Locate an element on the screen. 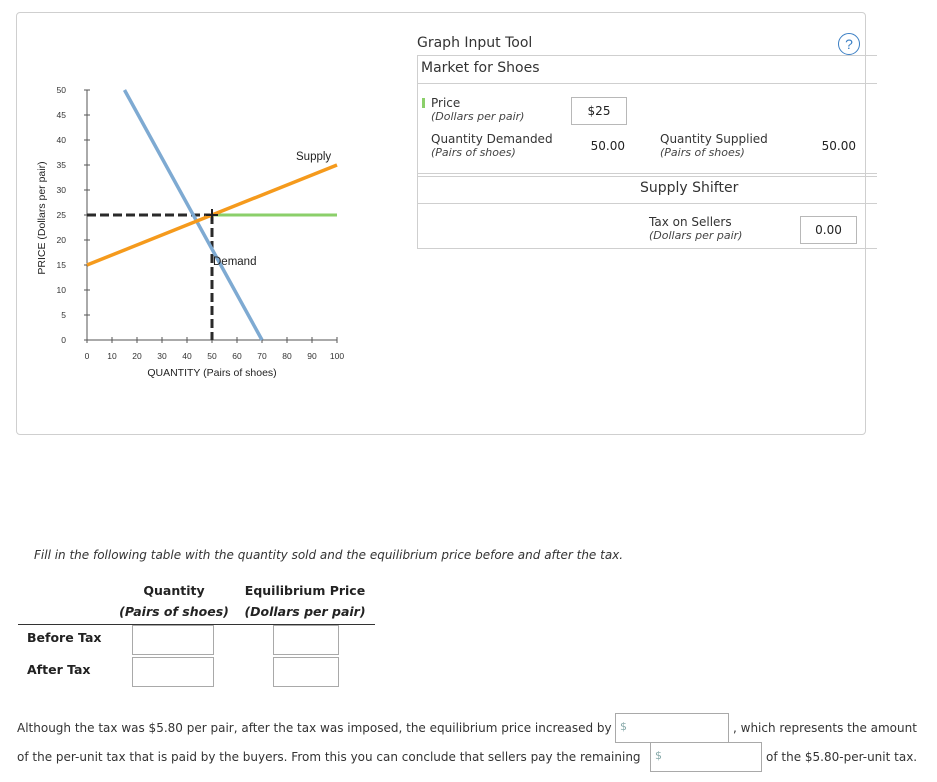 Image resolution: width=937 pixels, height=782 pixels. x-tick-label: 10 is located at coordinates (112, 356).